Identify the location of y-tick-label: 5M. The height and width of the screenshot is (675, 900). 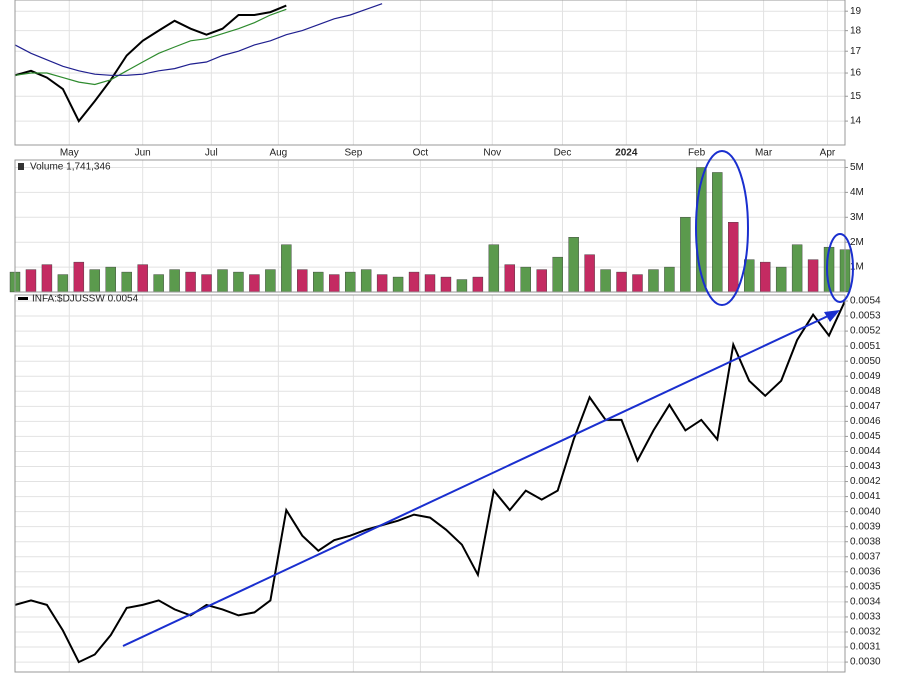
(857, 167).